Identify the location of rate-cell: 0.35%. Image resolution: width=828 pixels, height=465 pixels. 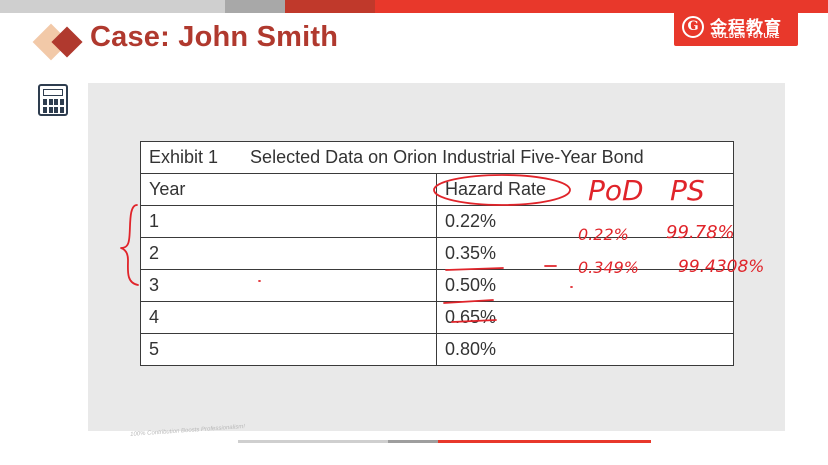
(585, 253).